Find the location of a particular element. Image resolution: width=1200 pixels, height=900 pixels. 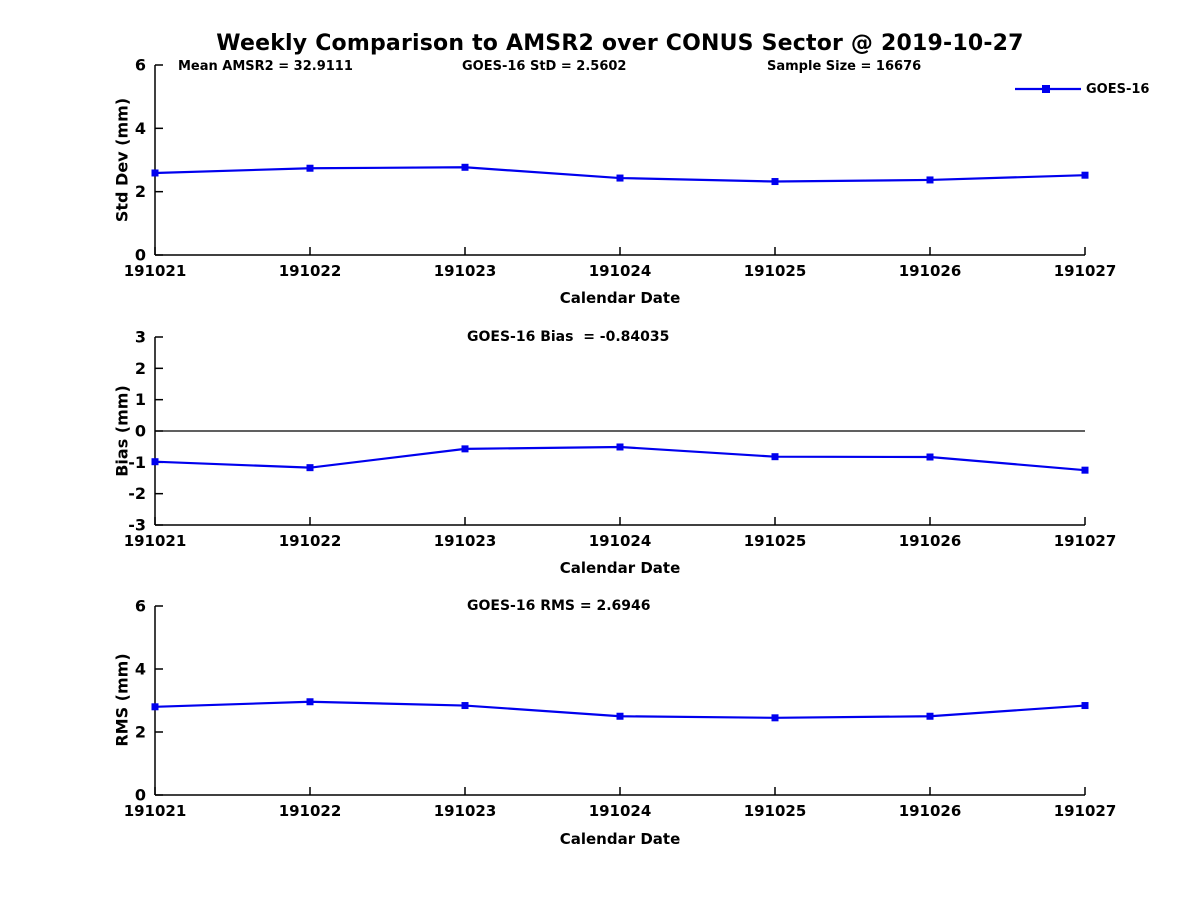

subplot1-ylabel: Std Dev (mm) is located at coordinates (122, 160).